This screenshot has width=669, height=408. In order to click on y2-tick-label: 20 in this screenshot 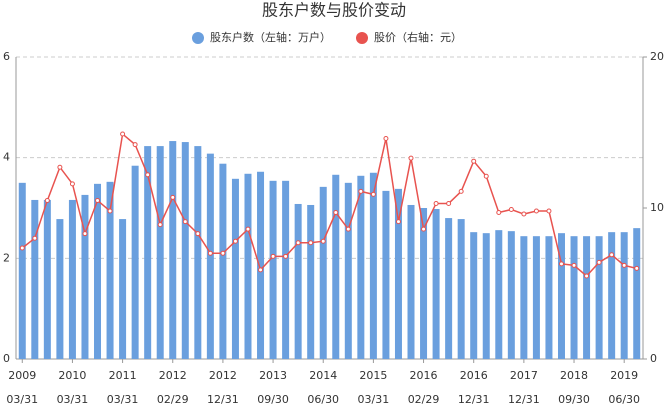, I will do `click(657, 56)`.